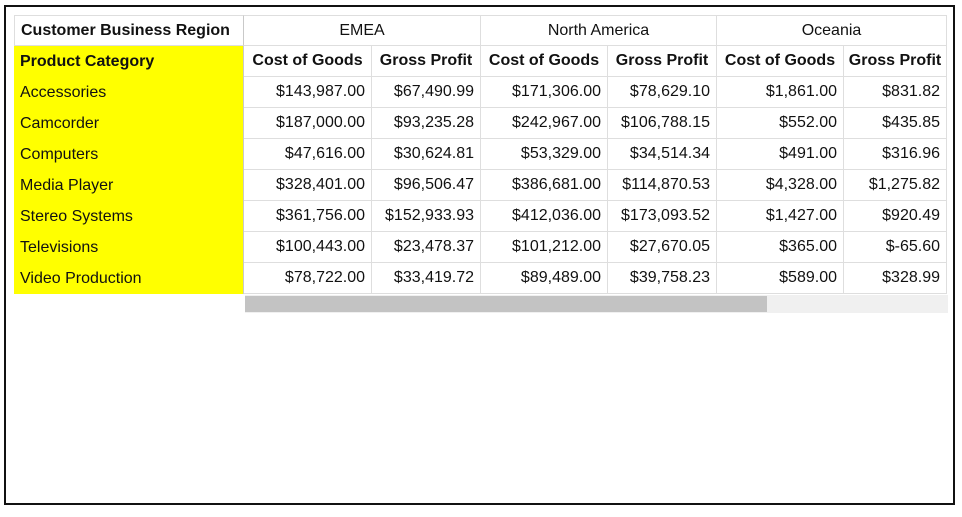 Image resolution: width=962 pixels, height=517 pixels. What do you see at coordinates (129, 92) in the screenshot?
I see `row-category: Accessories` at bounding box center [129, 92].